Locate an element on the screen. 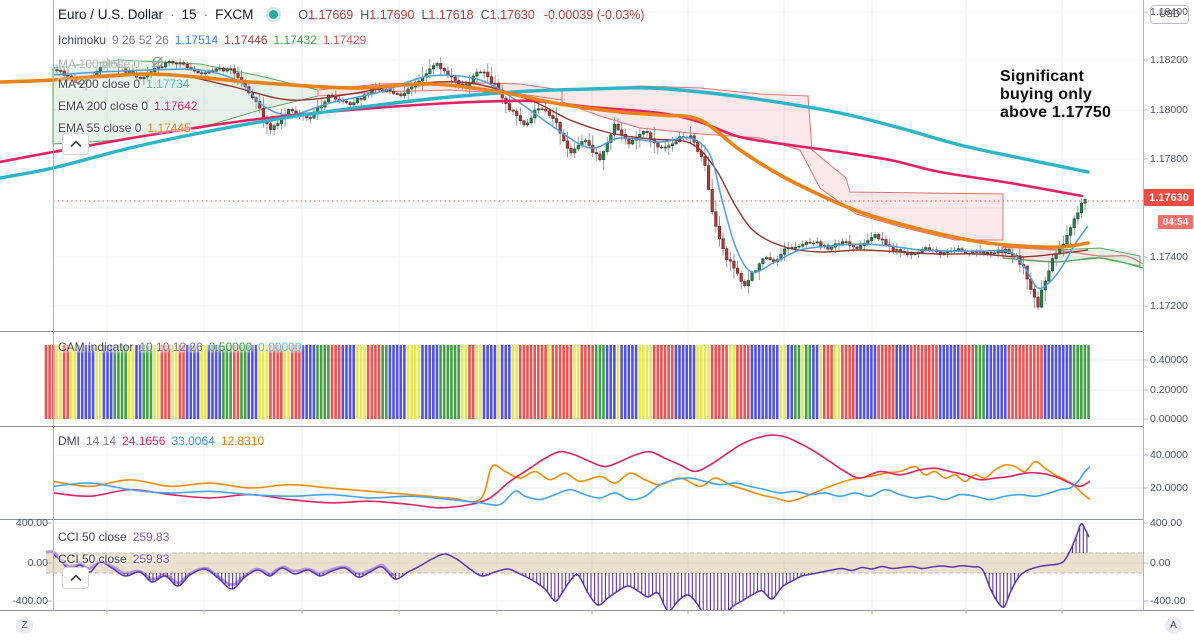 The image size is (1194, 640). market-status-dot-icon is located at coordinates (274, 14).